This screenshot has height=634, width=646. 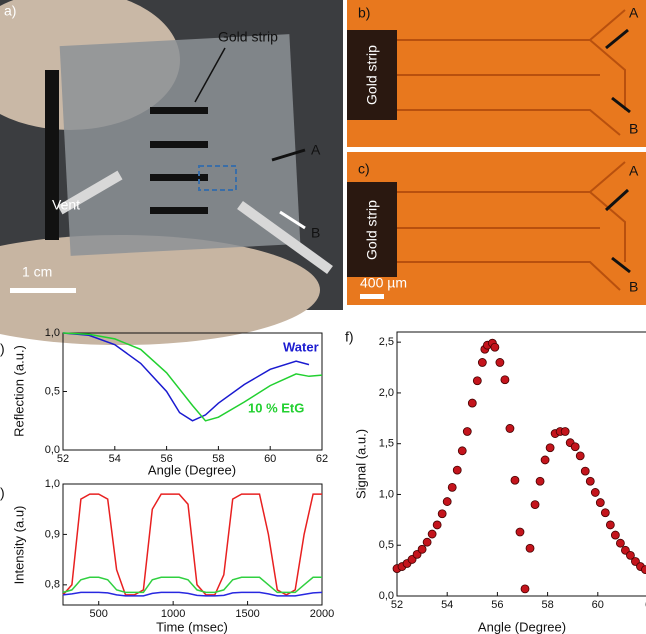 I want to click on y-tick-label: 2,0, so click(x=386, y=393).